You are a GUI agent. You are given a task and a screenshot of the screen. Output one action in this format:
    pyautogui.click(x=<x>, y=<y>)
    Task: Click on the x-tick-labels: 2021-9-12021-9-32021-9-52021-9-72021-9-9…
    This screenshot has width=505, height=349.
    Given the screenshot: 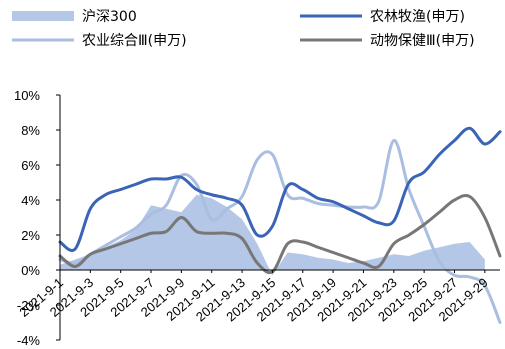 What is the action you would take?
    pyautogui.click(x=253, y=297)
    